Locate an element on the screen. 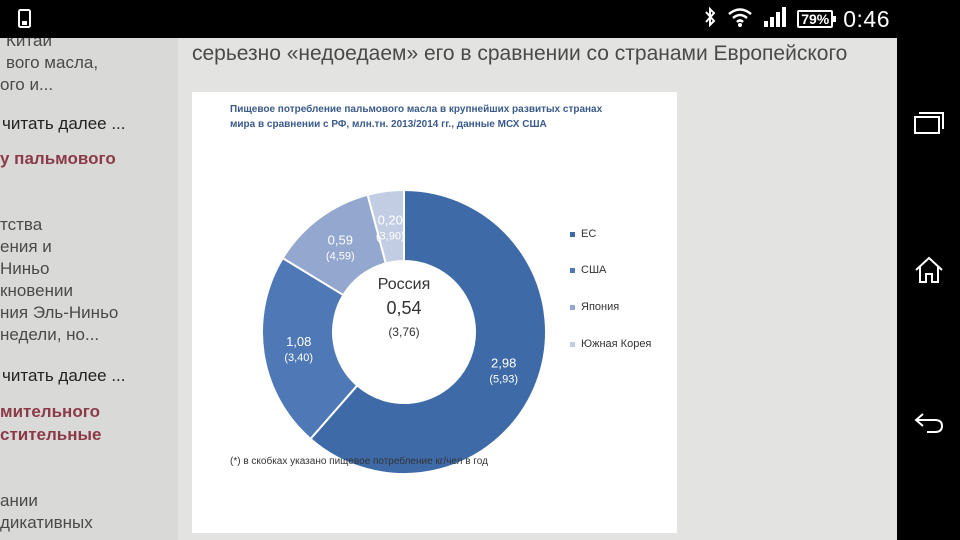 The height and width of the screenshot is (540, 960). legend-item-usa: США is located at coordinates (588, 270).